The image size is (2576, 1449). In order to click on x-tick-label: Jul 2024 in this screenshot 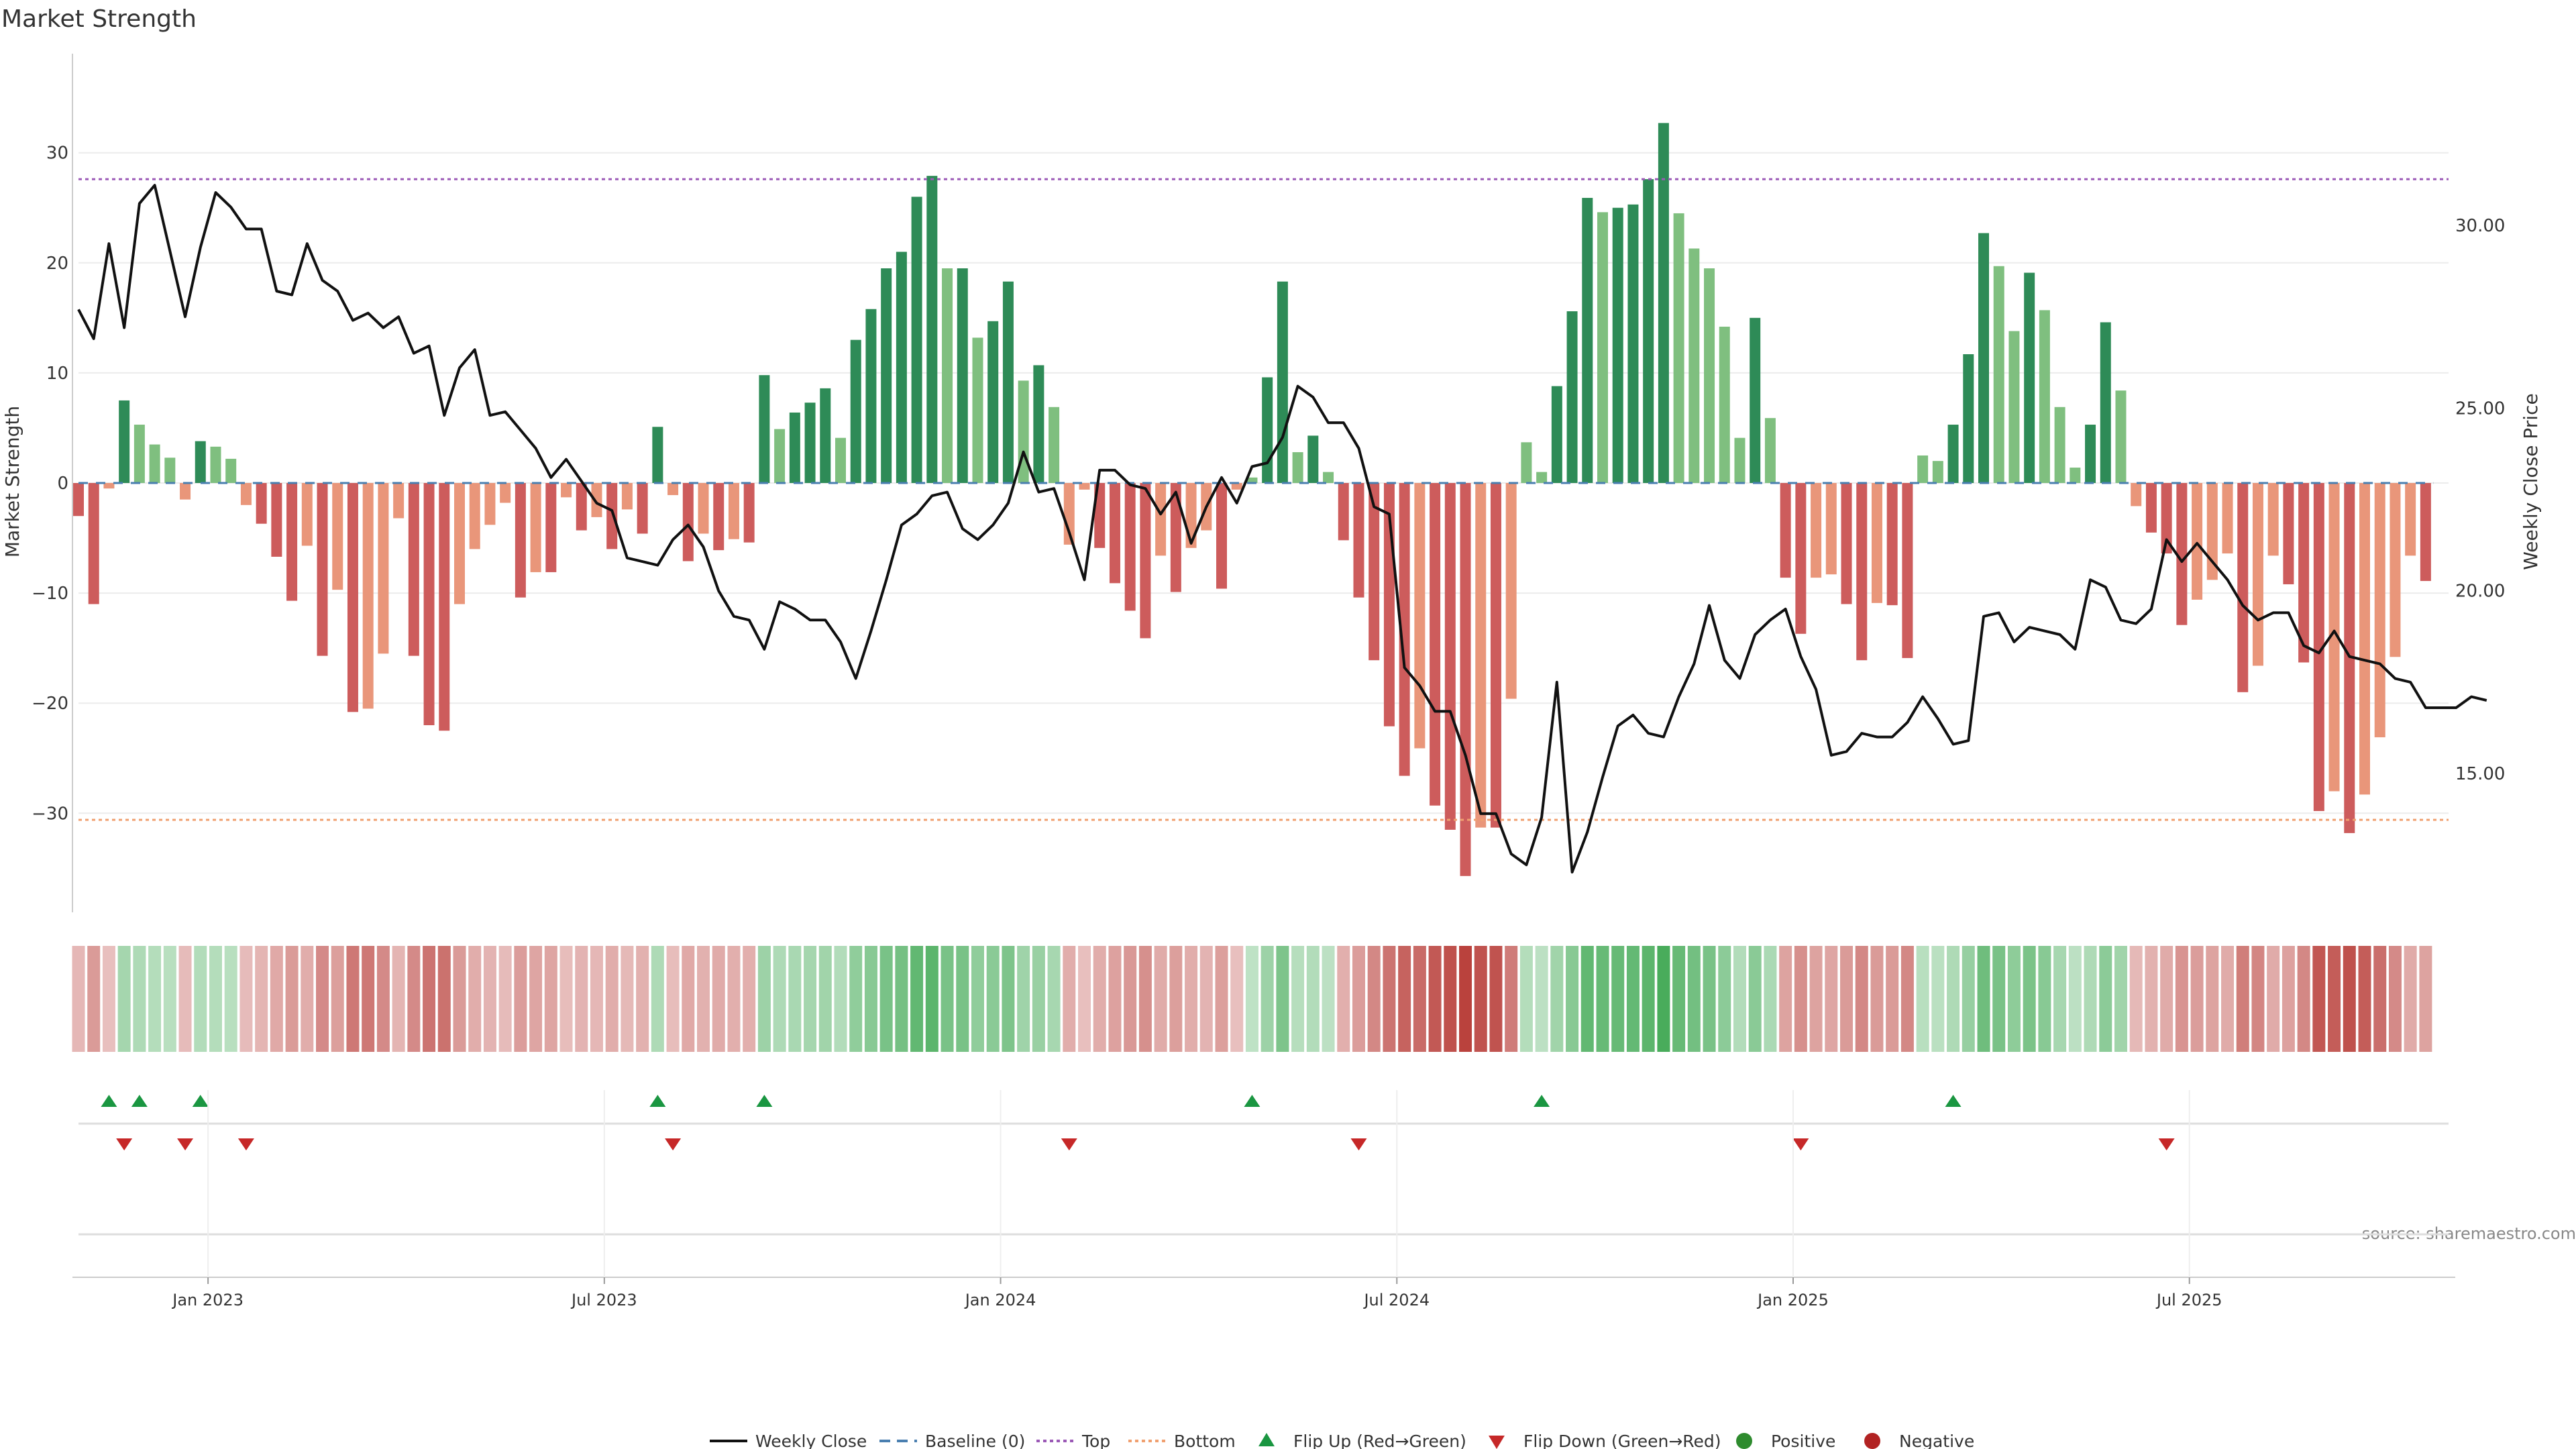, I will do `click(1396, 1300)`.